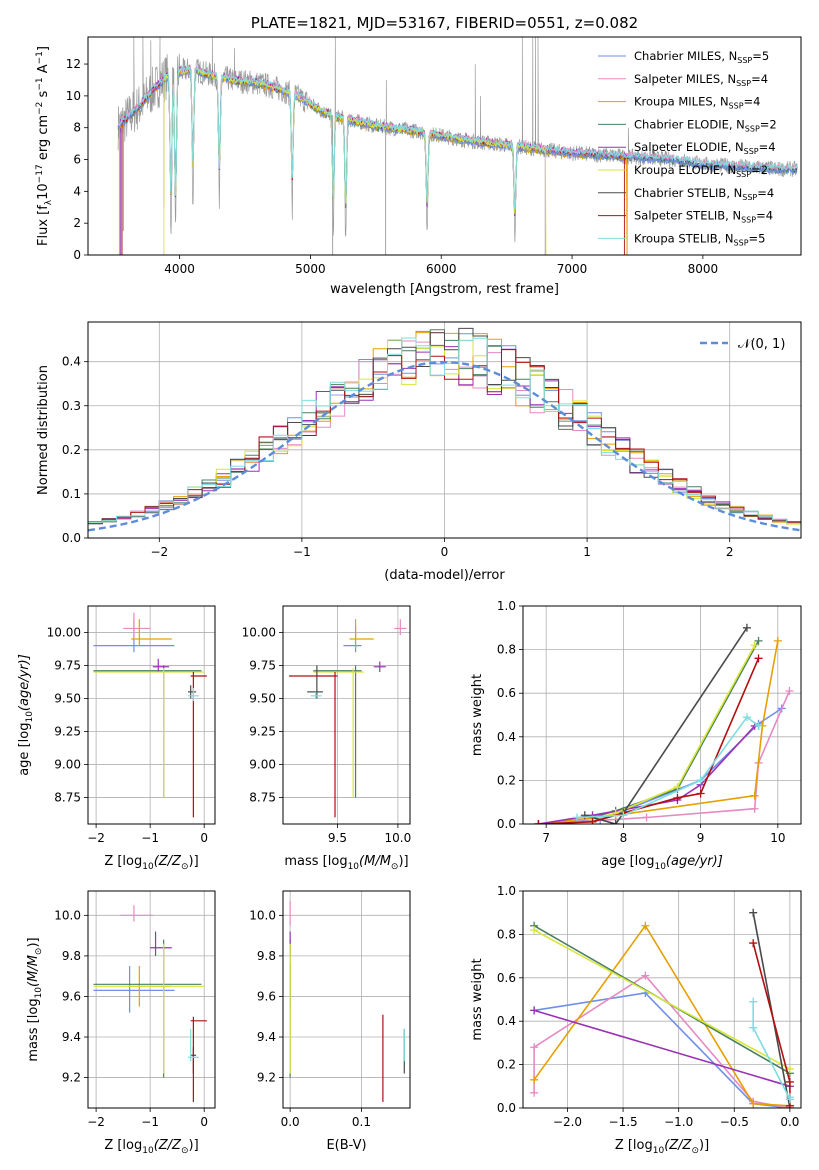 The height and width of the screenshot is (1170, 819). I want to click on y-tick-label: 0.2, so click(71, 450).